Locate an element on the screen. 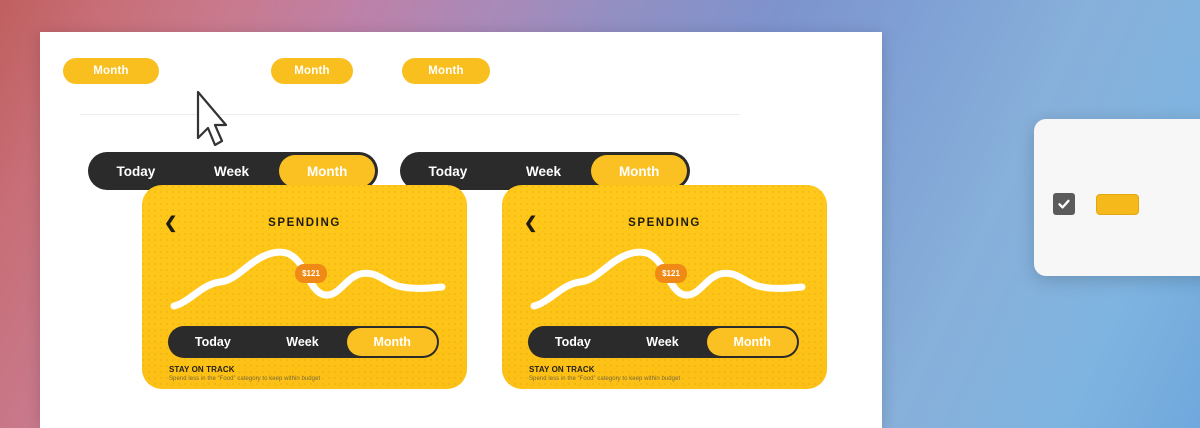 Image resolution: width=1200 pixels, height=428 pixels. segment-month-secondary: Month is located at coordinates (639, 171).